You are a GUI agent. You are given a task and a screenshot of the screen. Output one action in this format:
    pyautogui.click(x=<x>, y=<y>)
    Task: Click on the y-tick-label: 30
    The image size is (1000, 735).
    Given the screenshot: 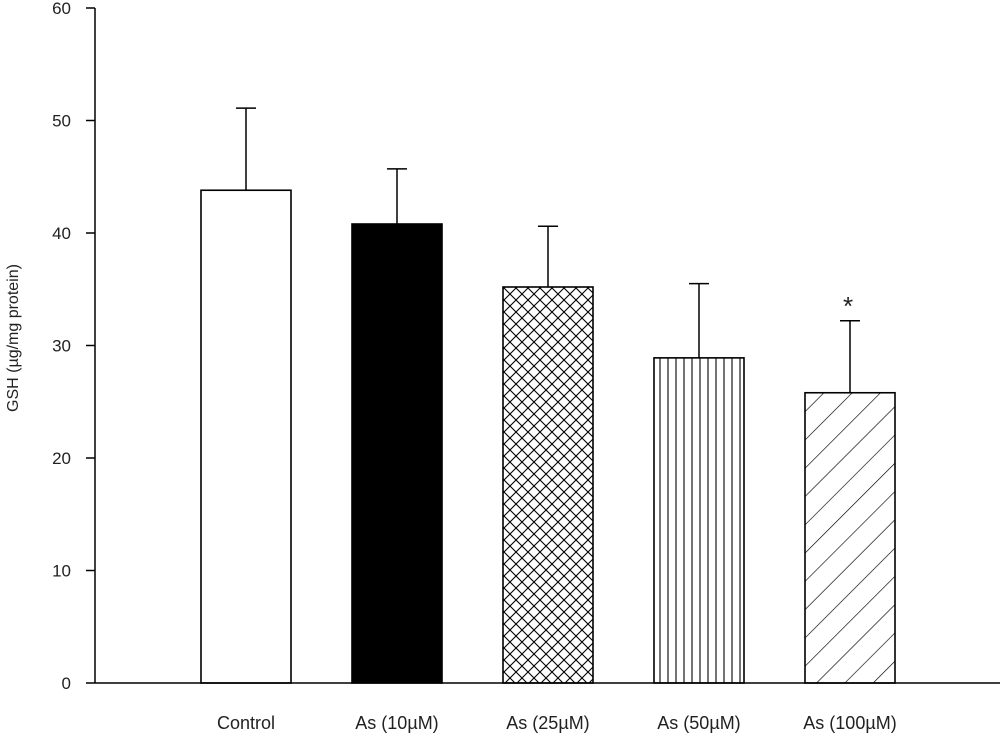 What is the action you would take?
    pyautogui.click(x=61, y=346)
    